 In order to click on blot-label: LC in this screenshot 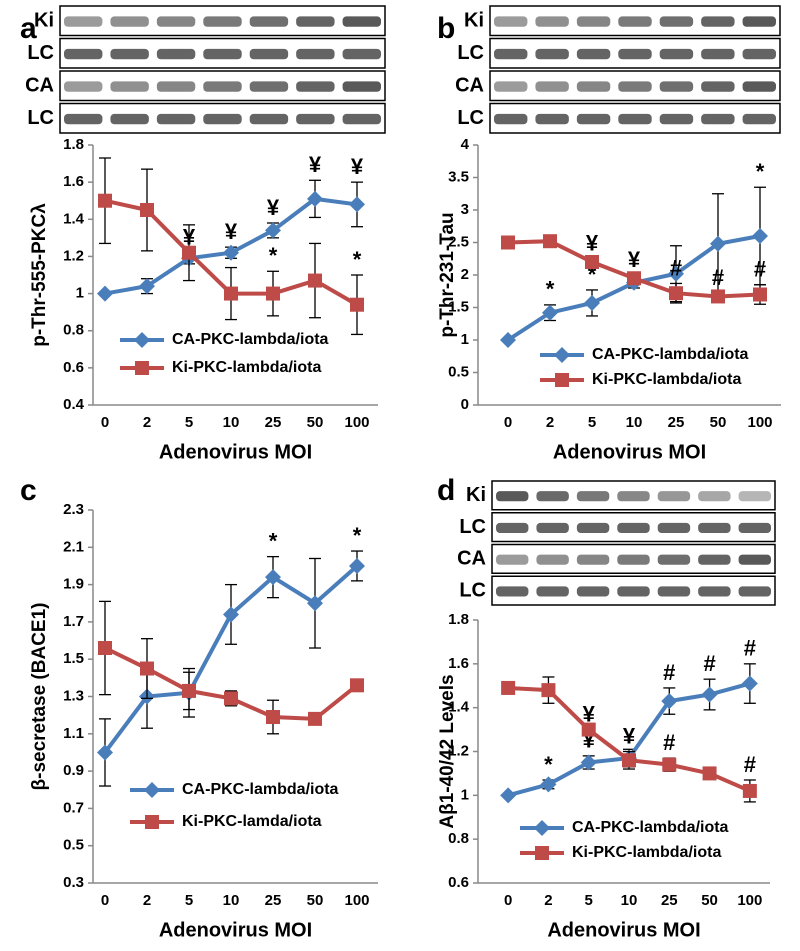, I will do `click(472, 527)`.